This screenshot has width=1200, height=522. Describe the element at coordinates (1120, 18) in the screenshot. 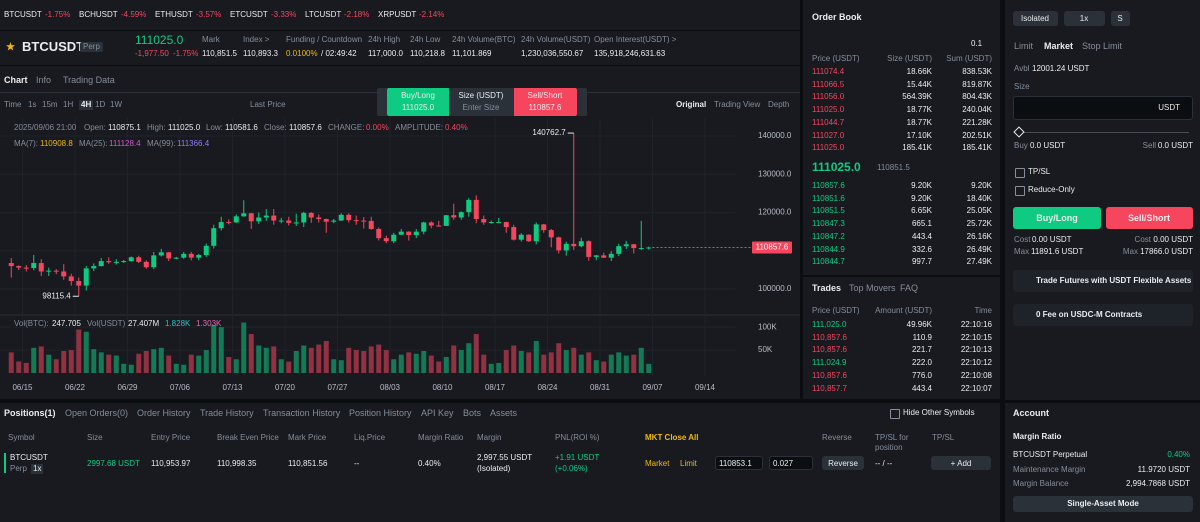

I see `asset-mode-button` at that location.